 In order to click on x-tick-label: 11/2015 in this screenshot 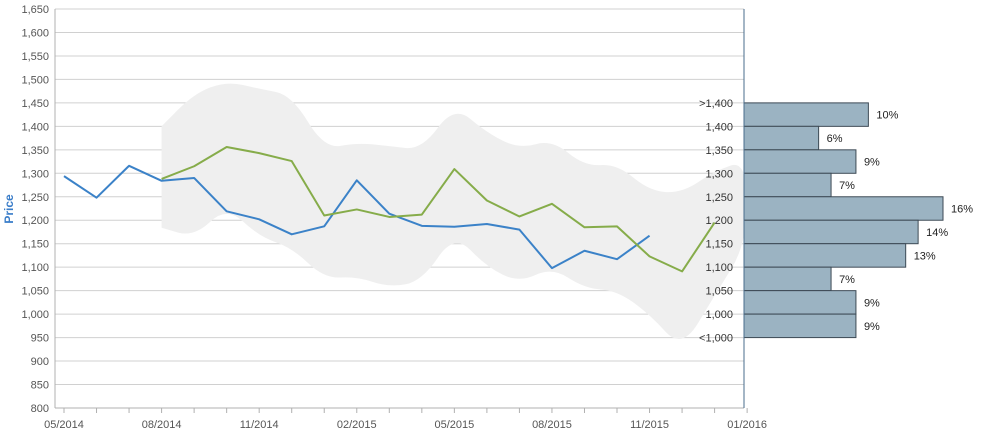, I will do `click(649, 425)`.